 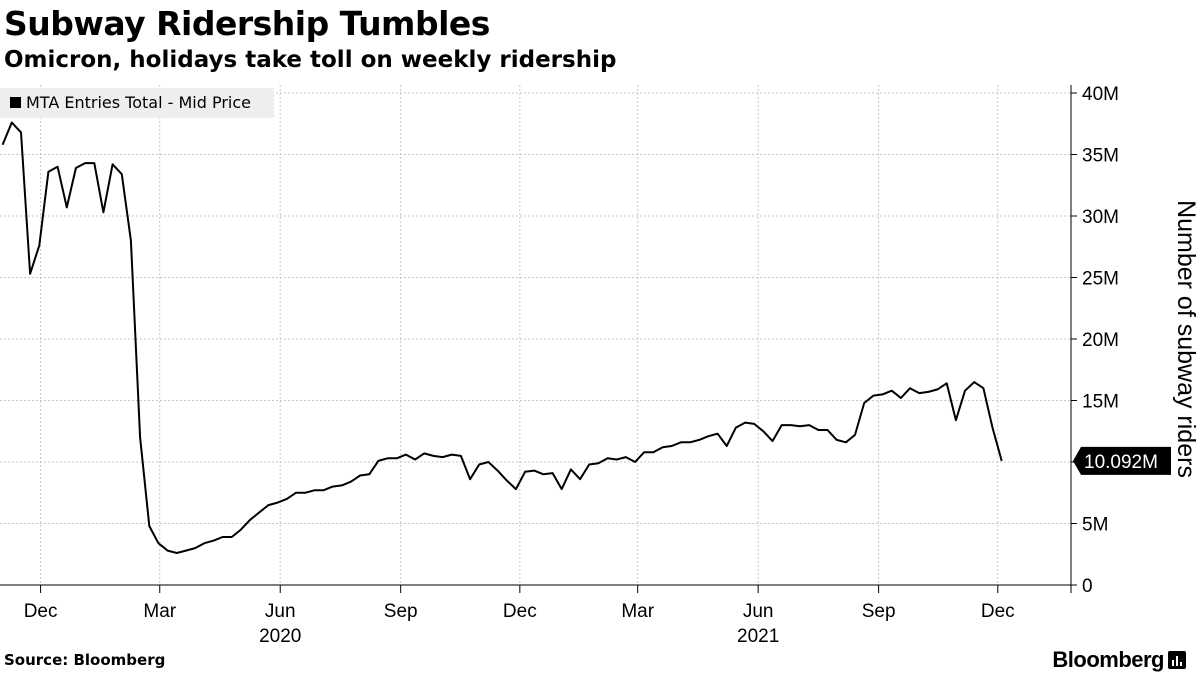 I want to click on source-note: Source: Bloomberg, so click(x=85, y=660).